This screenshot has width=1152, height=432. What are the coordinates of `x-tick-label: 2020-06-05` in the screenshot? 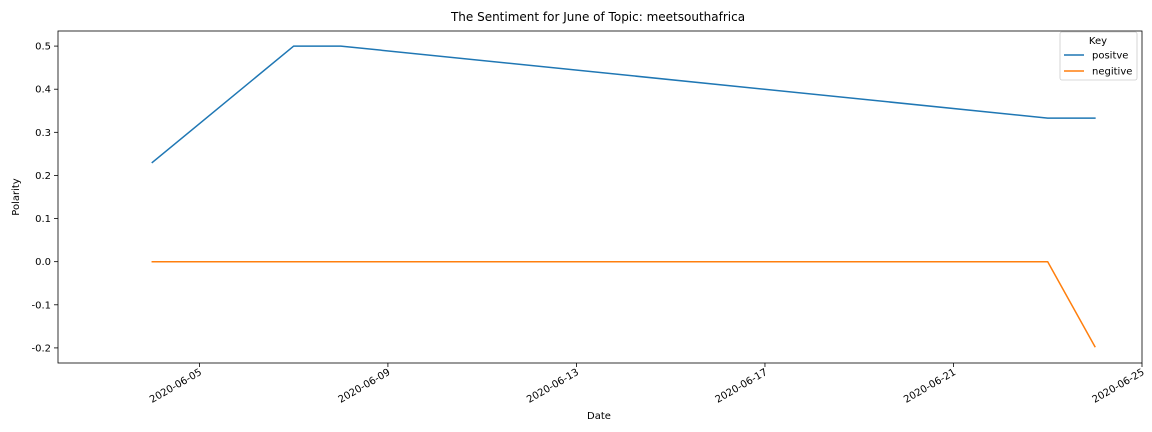 It's located at (176, 386).